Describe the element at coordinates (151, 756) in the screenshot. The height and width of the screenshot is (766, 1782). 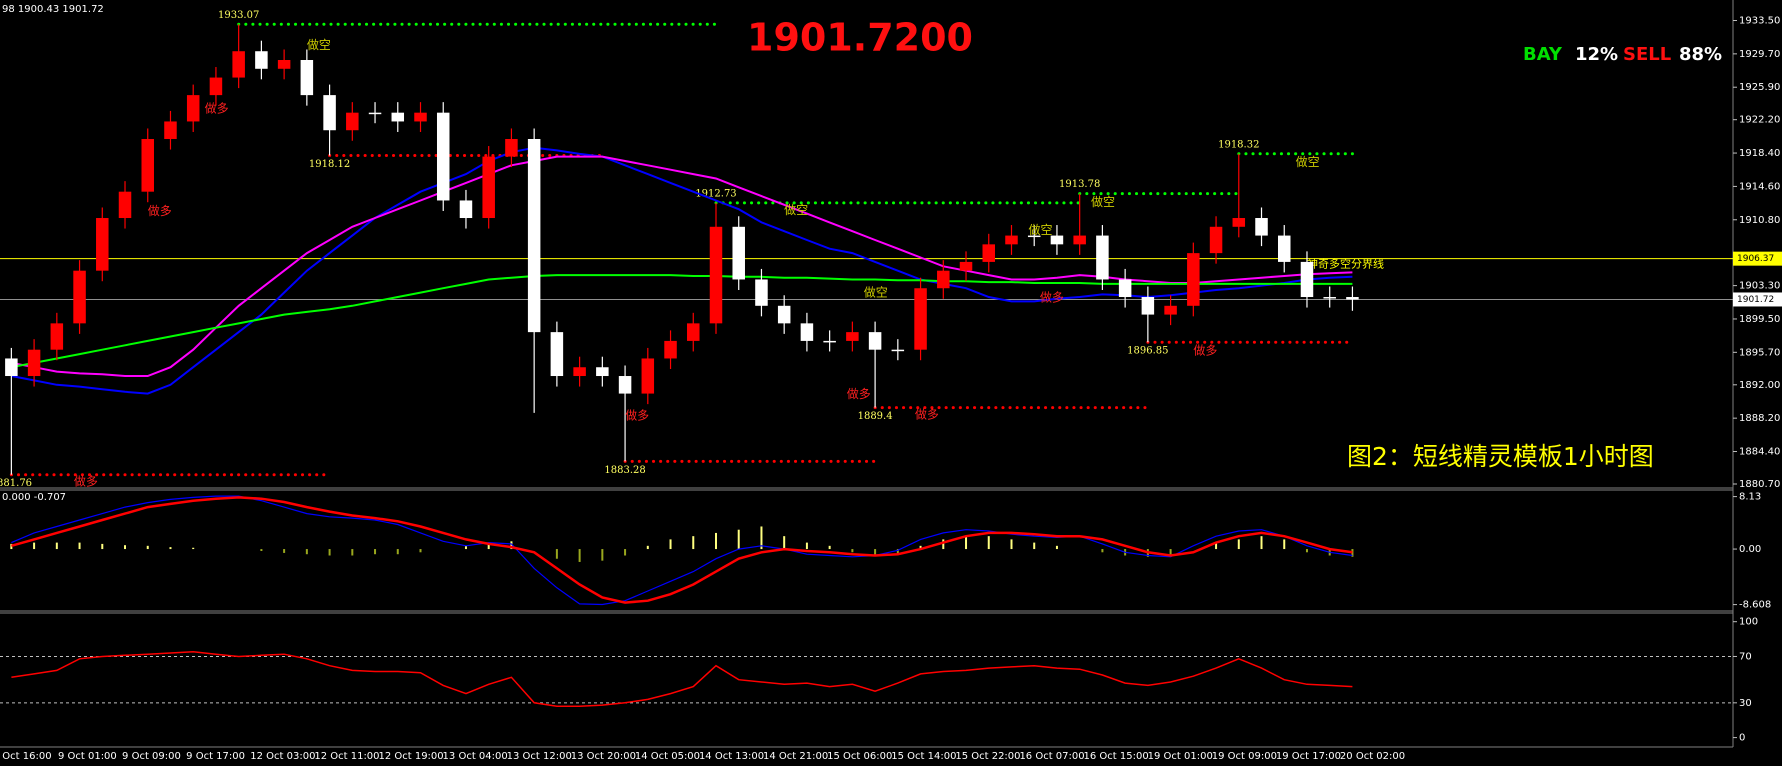
I see `x-tick-label: 9 Oct 09:00` at that location.